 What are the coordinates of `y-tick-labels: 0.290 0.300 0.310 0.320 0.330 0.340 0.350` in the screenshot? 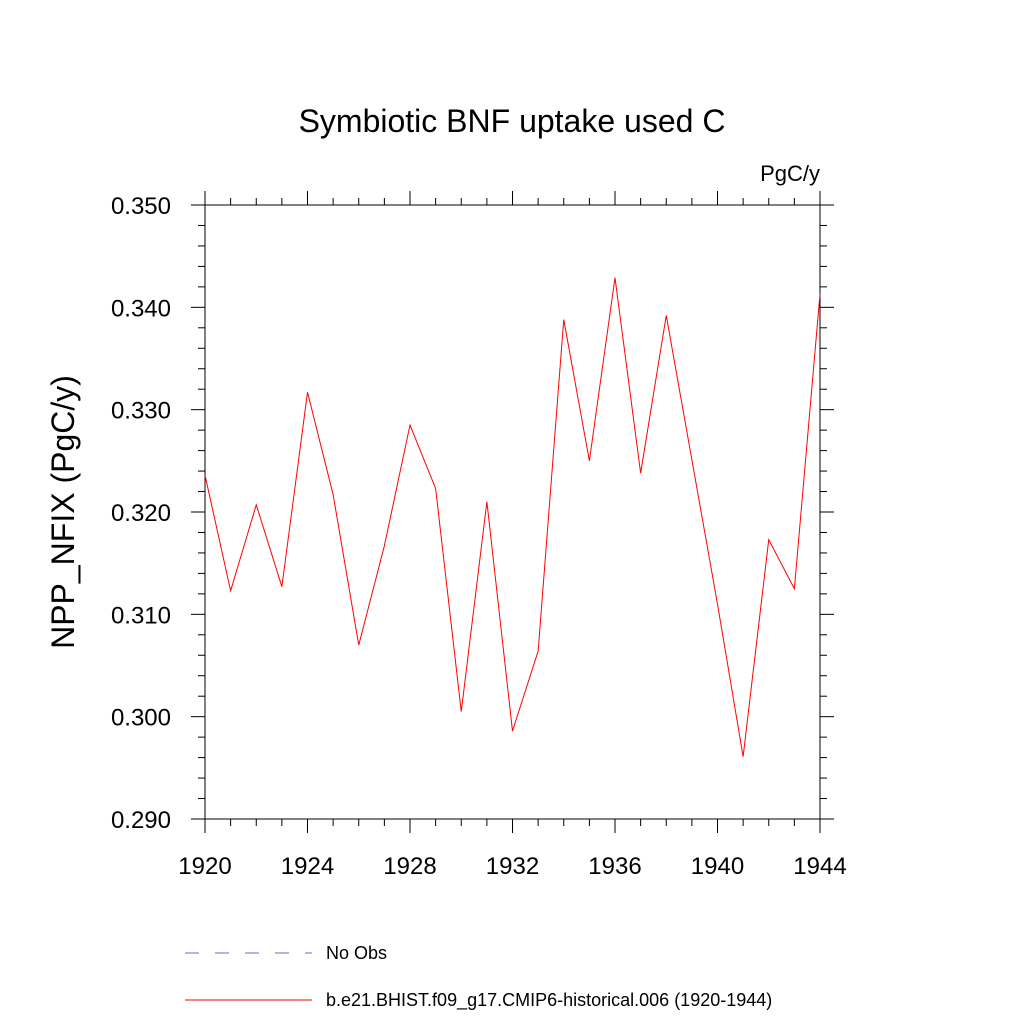 It's located at (141, 513).